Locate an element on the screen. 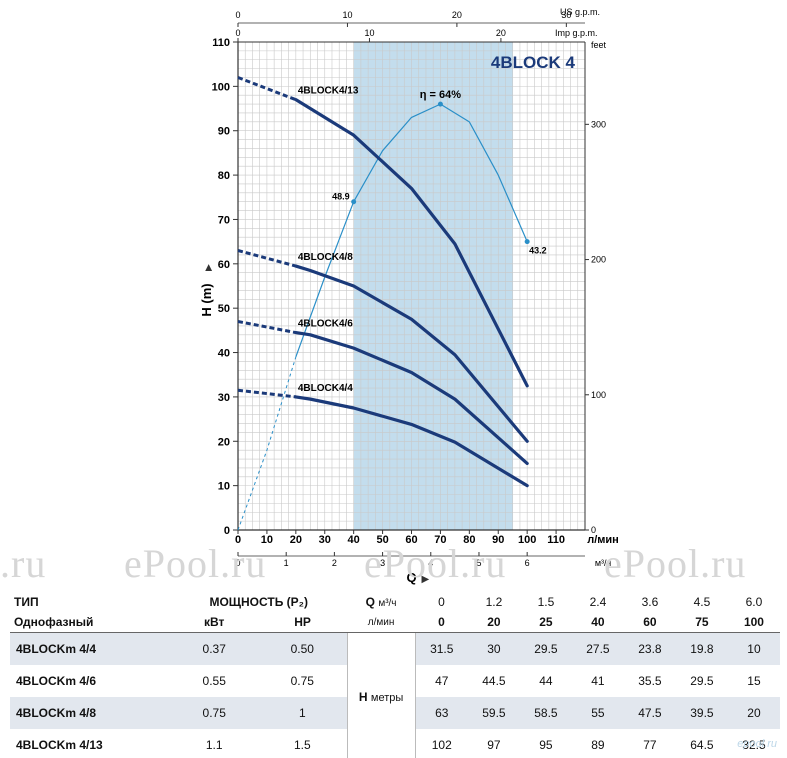  x-tick-label: 0 is located at coordinates (238, 540).